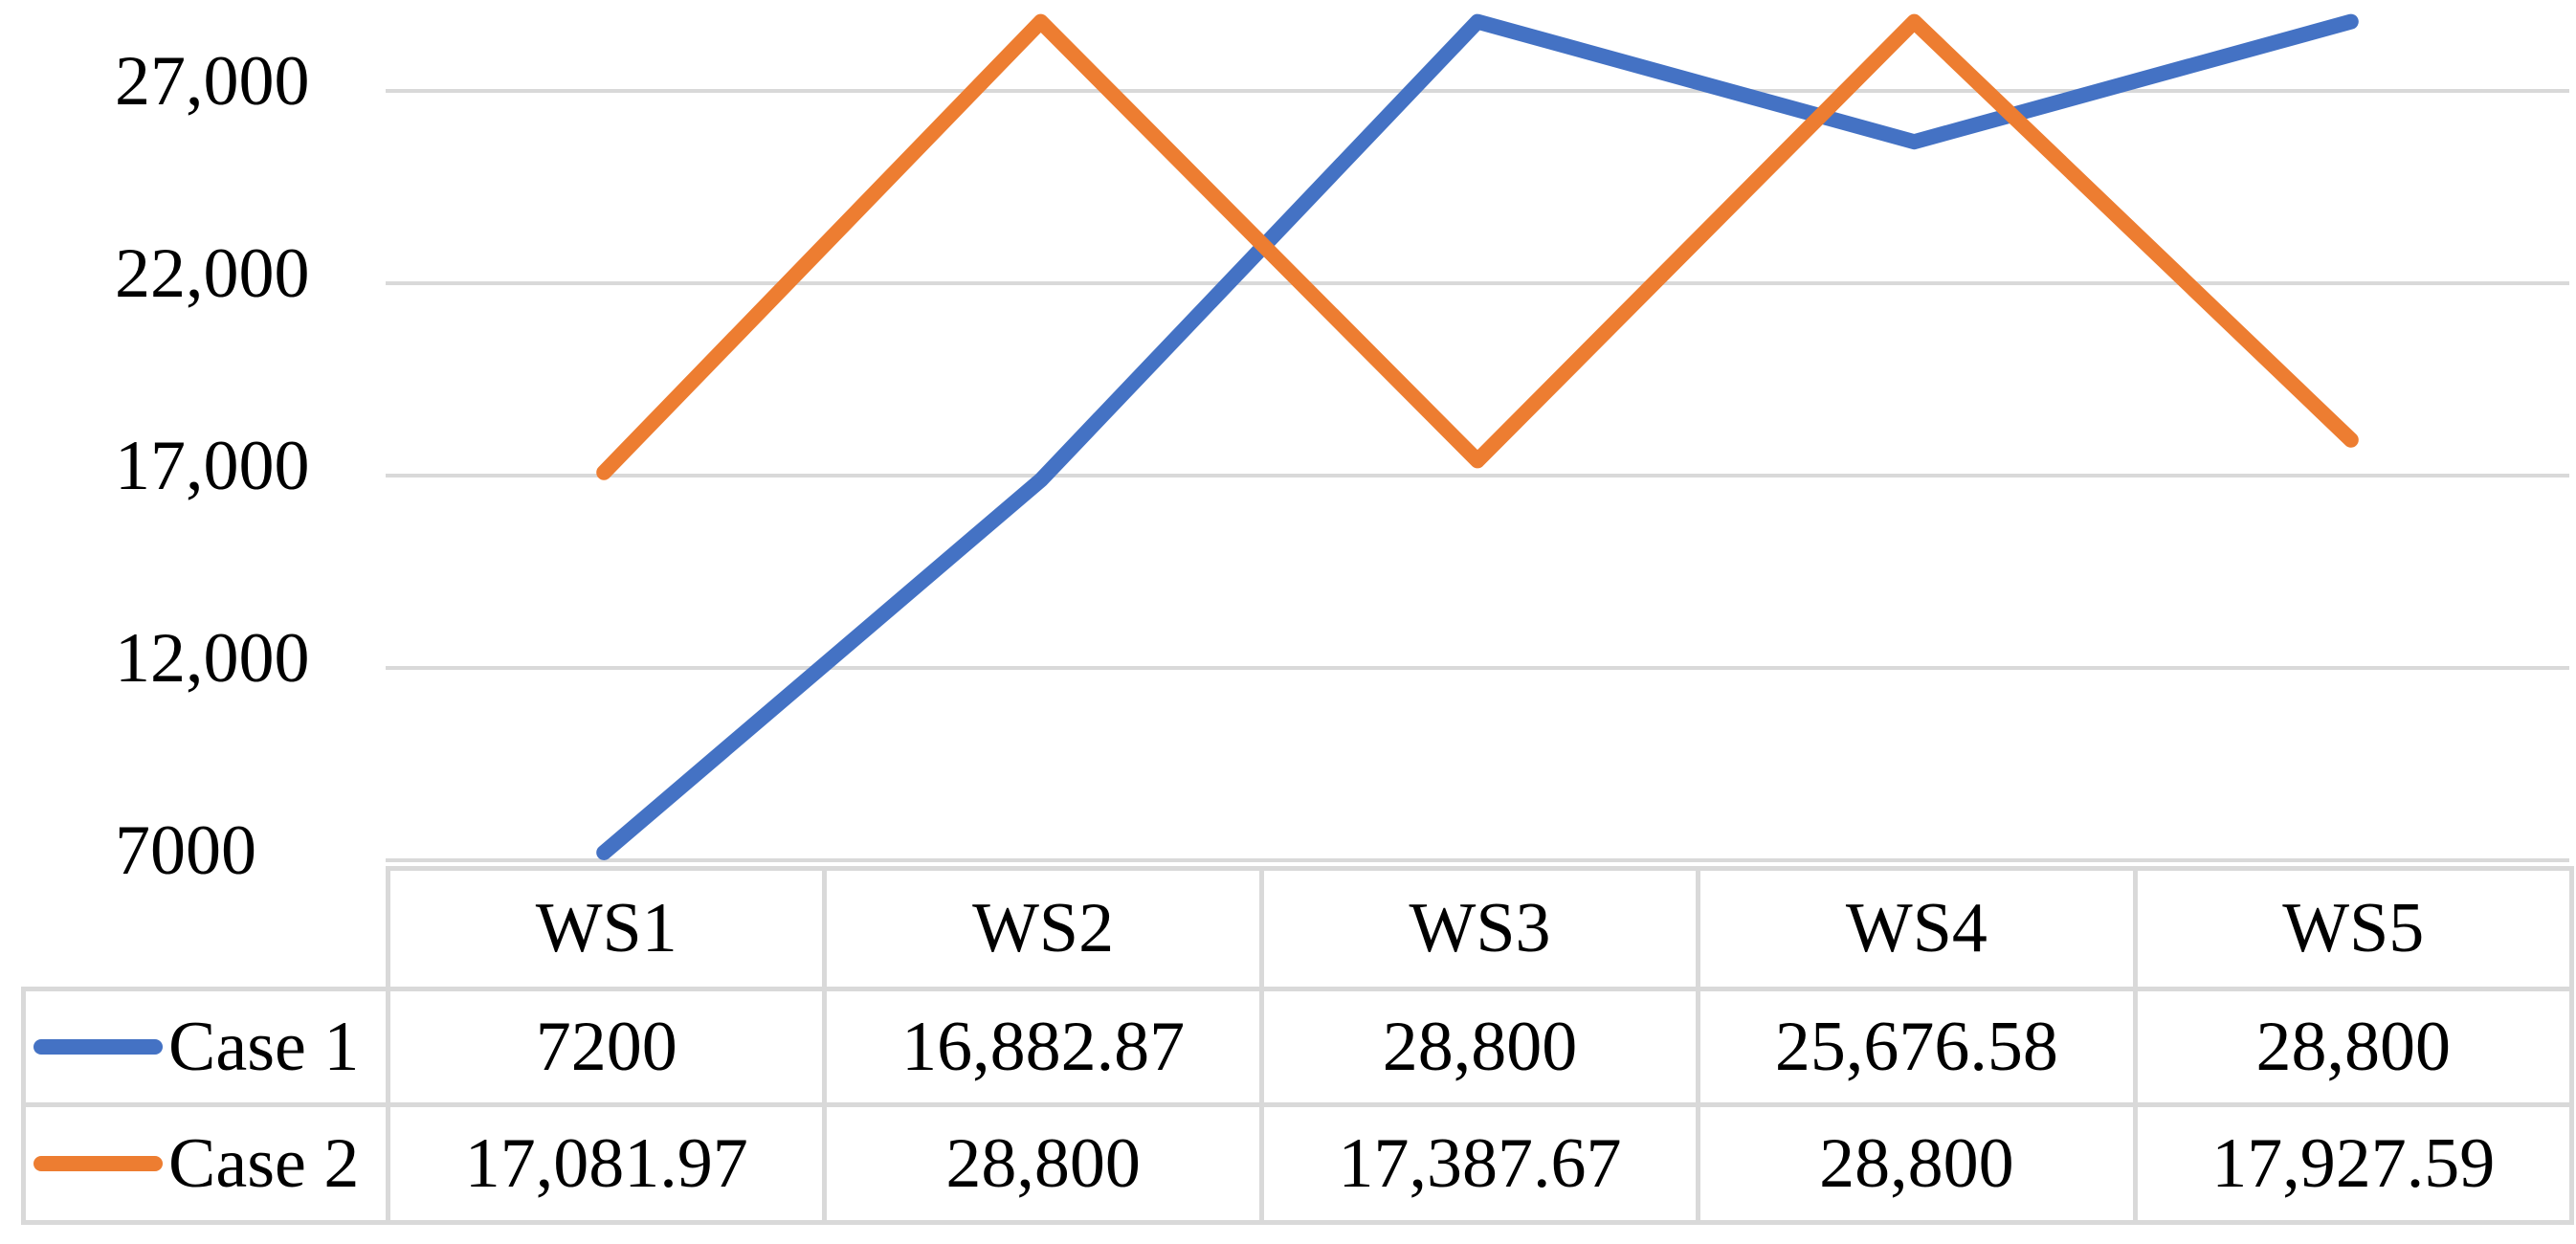 This screenshot has width=2576, height=1244. I want to click on legend-cell: Case 1, so click(205, 1047).